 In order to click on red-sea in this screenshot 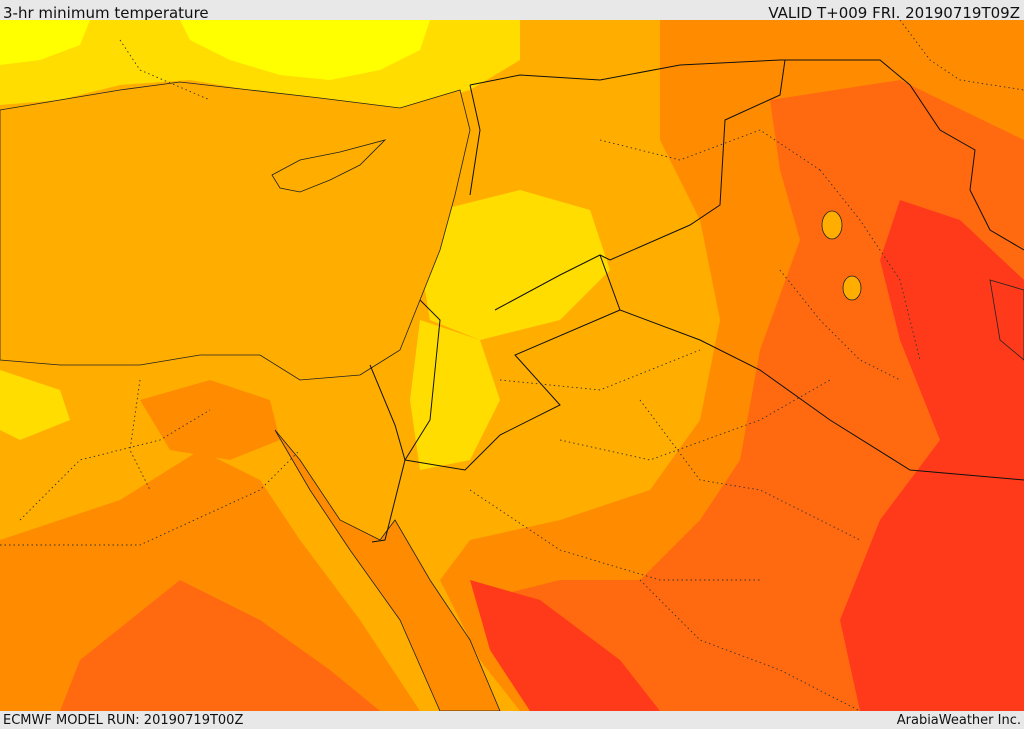, I will do `click(387, 570)`.